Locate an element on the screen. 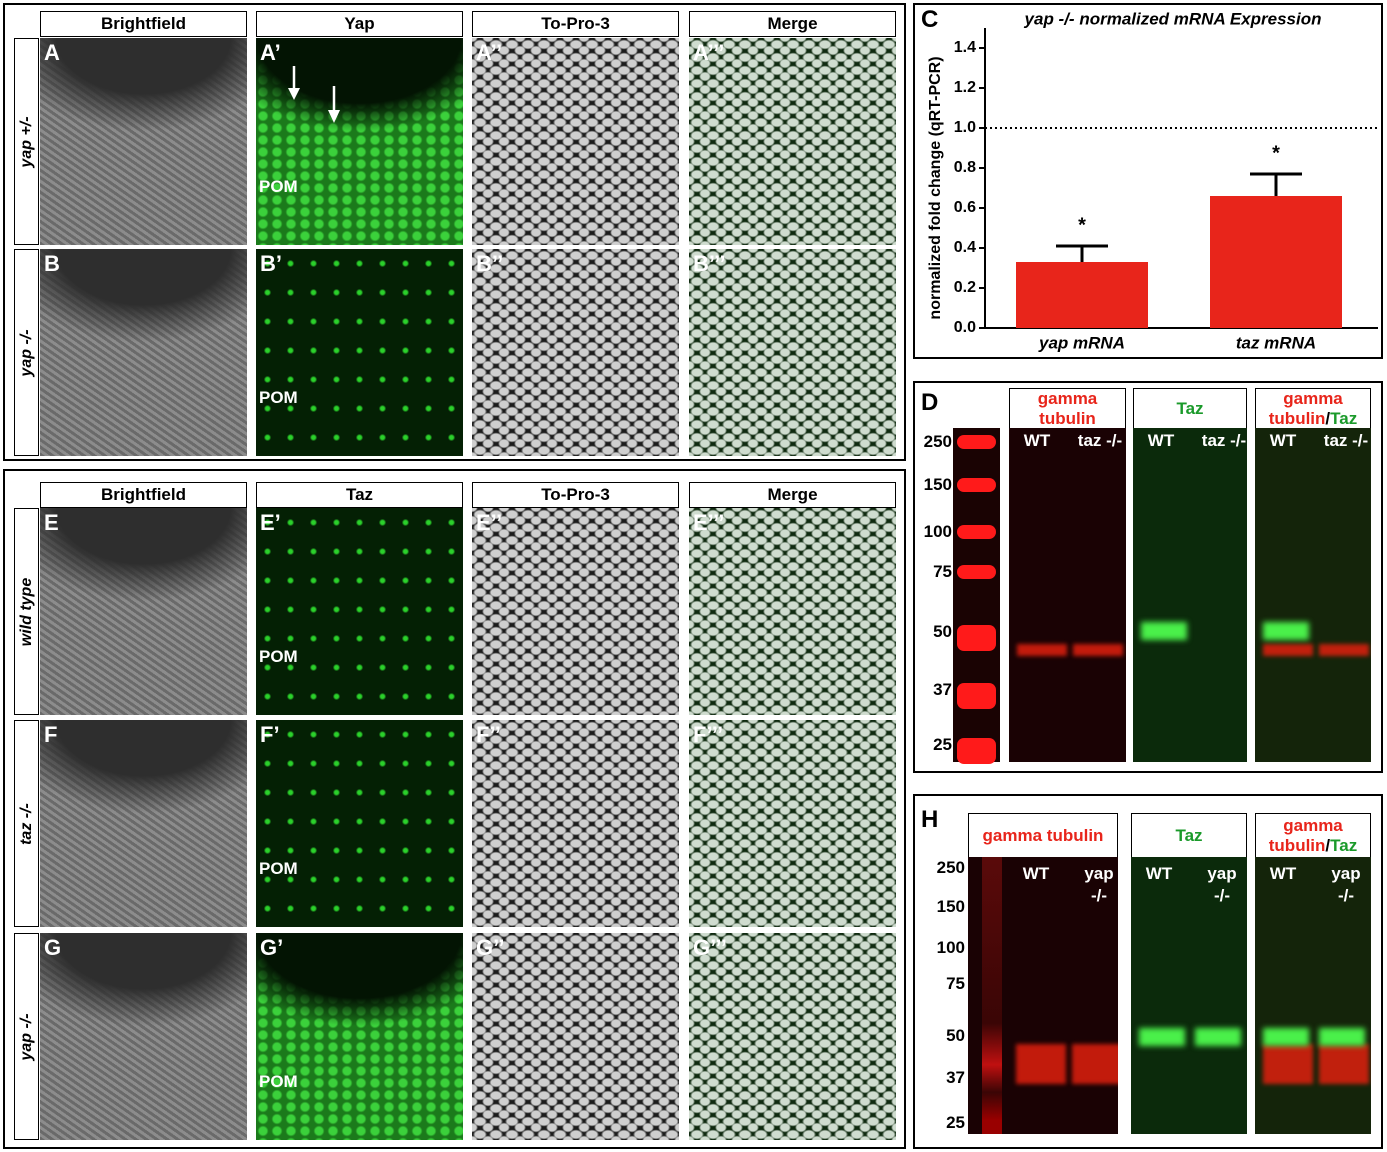 This screenshot has height=1152, width=1387. lane-labels: WT taz -/- is located at coordinates (1318, 455).